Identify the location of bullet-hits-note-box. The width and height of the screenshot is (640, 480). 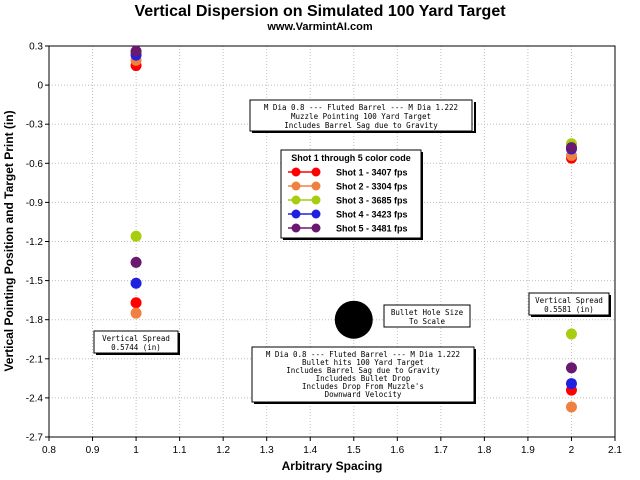
(363, 374).